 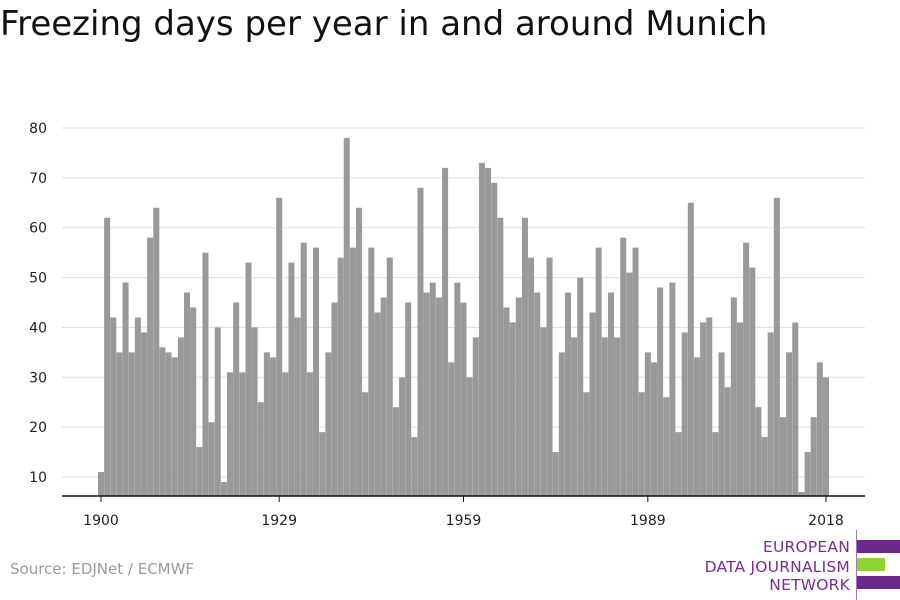 I want to click on bar-1999, so click(x=709, y=406).